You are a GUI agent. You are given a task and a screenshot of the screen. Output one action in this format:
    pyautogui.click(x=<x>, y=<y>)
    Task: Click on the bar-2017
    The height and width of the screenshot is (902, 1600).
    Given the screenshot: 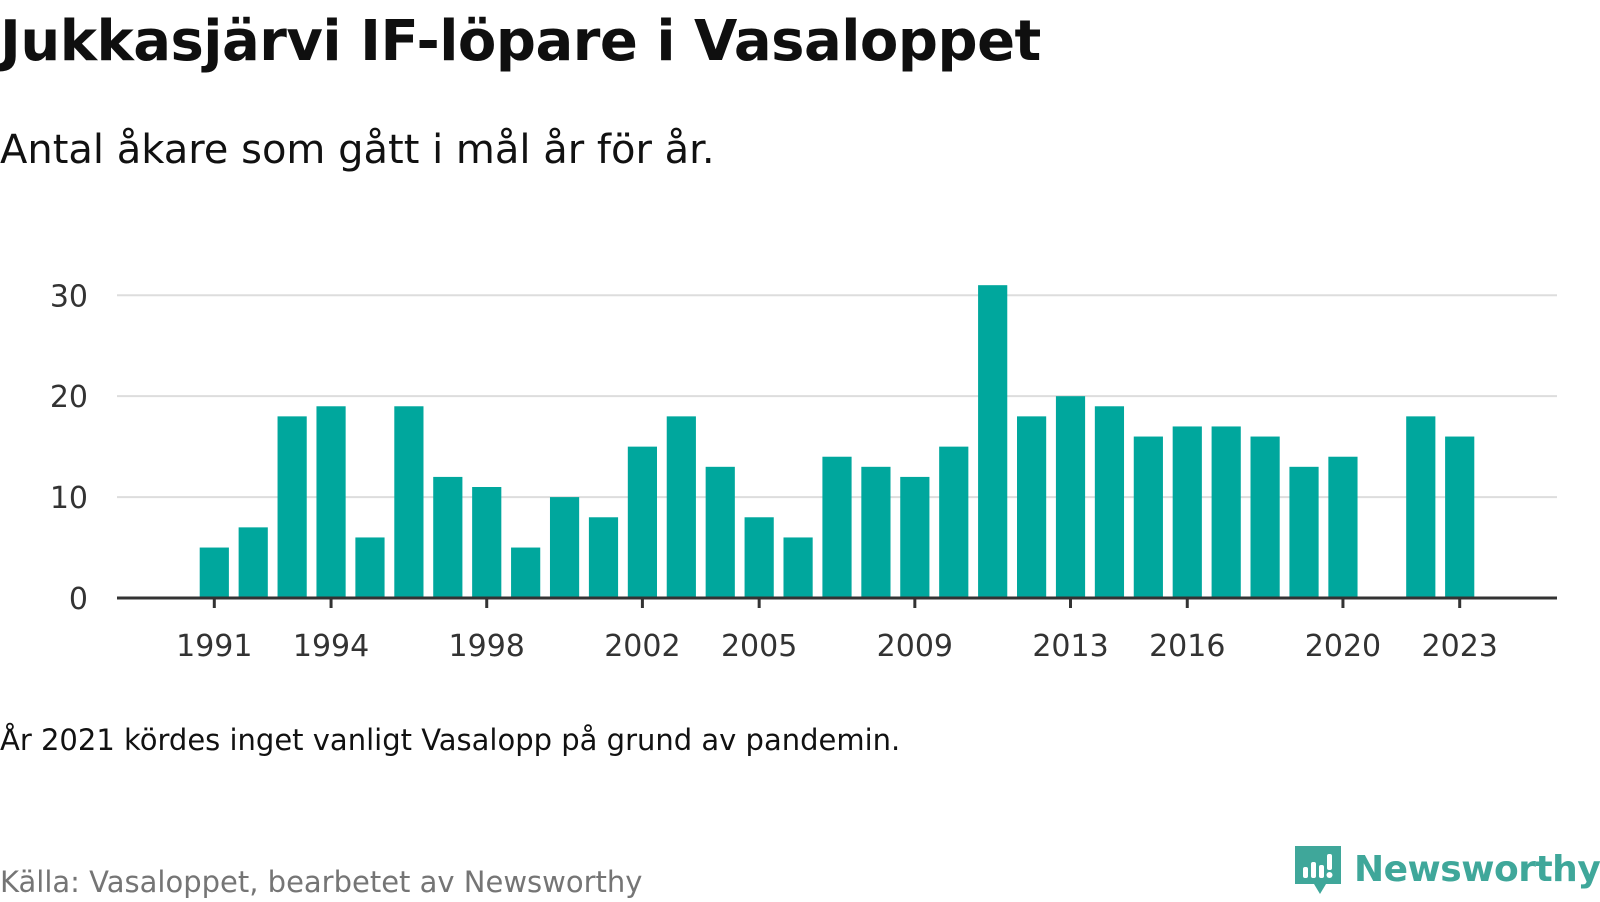 What is the action you would take?
    pyautogui.click(x=1226, y=512)
    